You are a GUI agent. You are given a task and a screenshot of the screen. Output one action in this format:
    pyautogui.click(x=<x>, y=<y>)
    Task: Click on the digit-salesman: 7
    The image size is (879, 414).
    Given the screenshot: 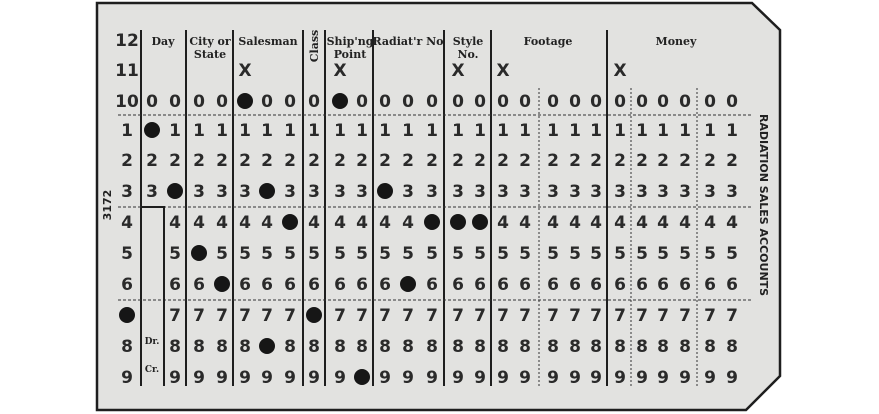 What is the action you would take?
    pyautogui.click(x=267, y=316)
    